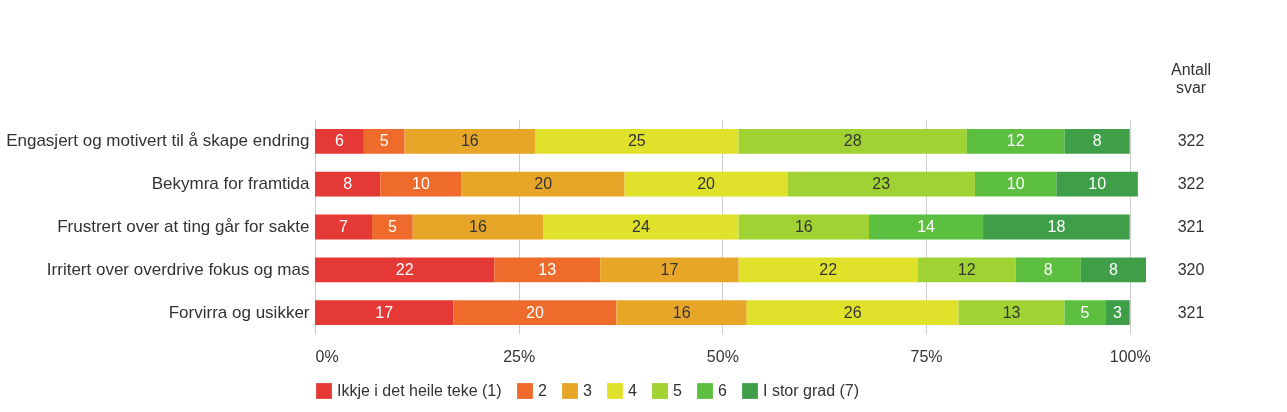 This screenshot has width=1287, height=412. I want to click on text: Antall svar, so click(1191, 78).